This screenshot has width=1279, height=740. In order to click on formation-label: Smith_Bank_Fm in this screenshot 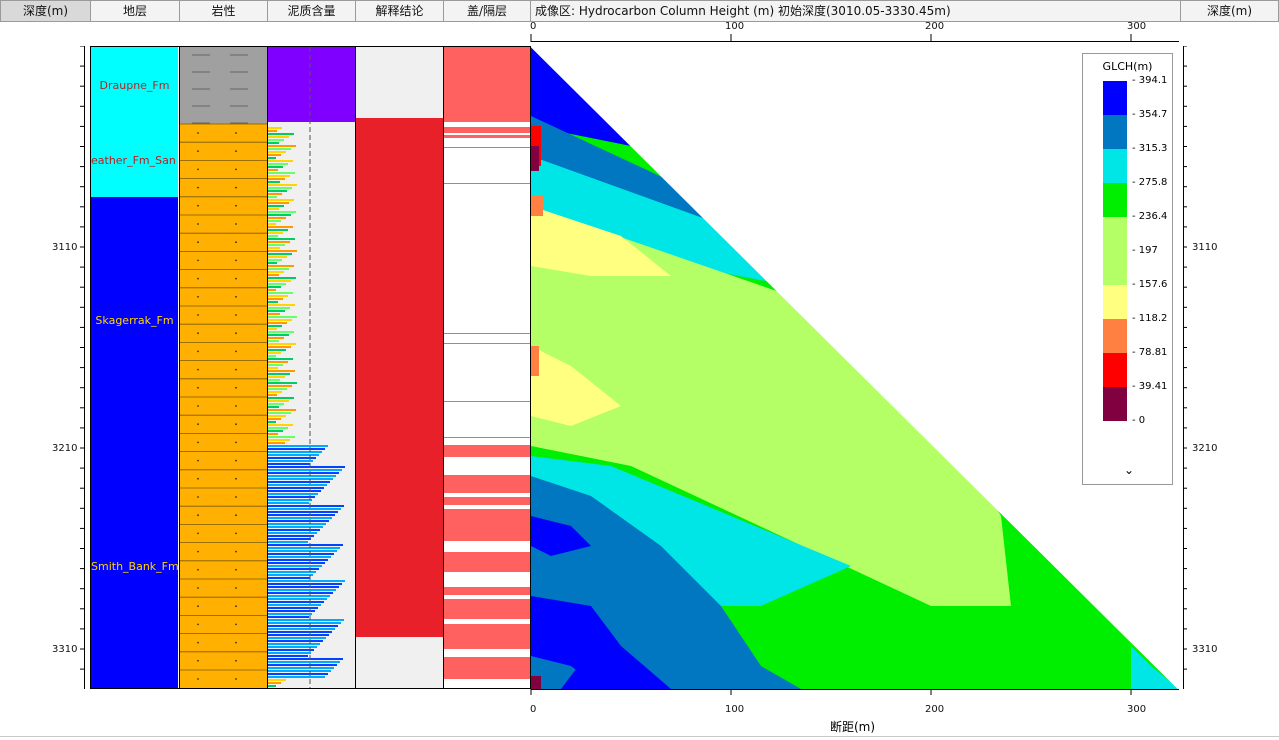, I will do `click(134, 566)`.